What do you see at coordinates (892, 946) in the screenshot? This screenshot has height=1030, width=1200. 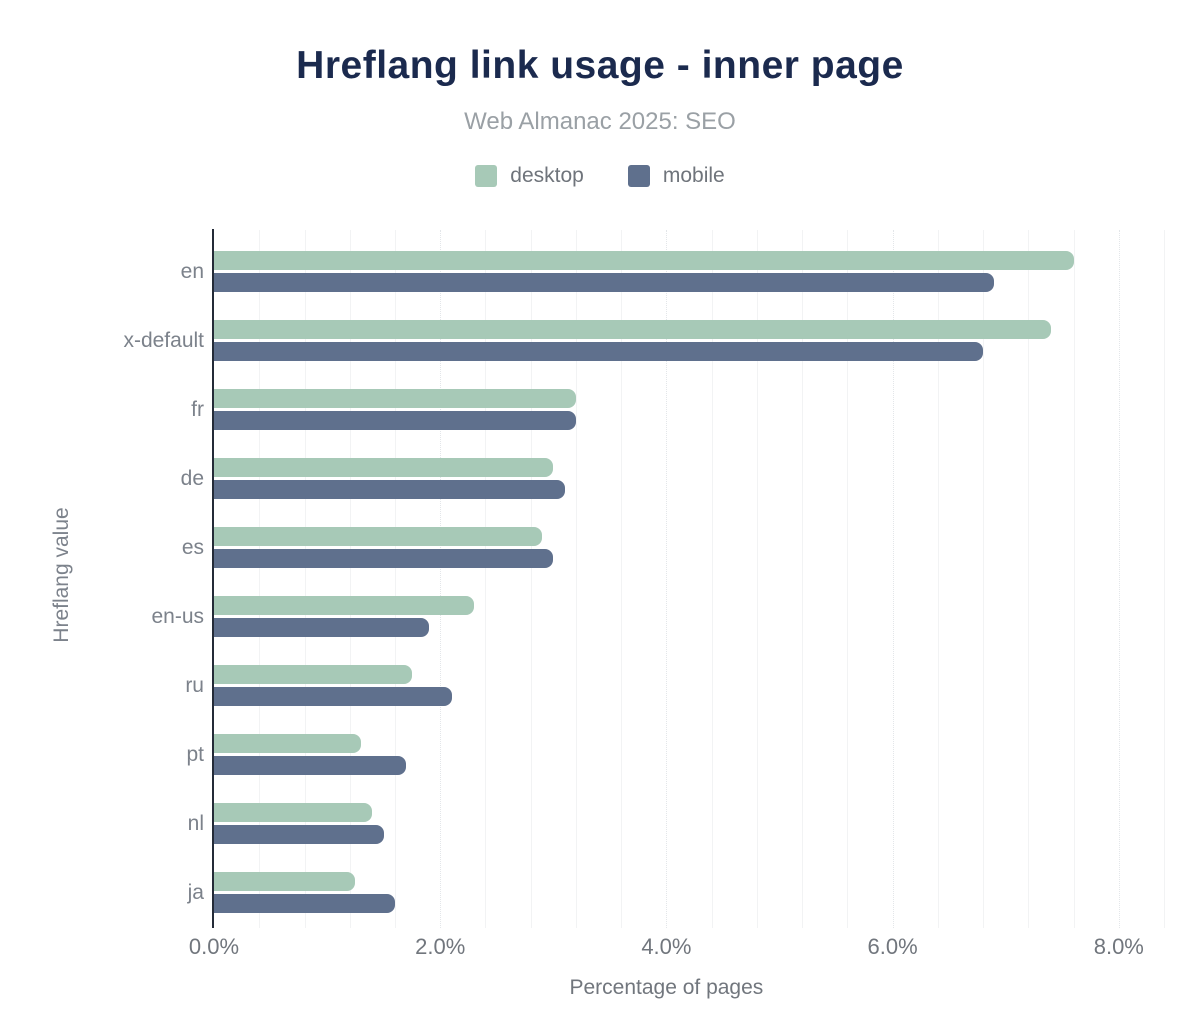 I see `x-tick-label-6.0%: 6.0%` at bounding box center [892, 946].